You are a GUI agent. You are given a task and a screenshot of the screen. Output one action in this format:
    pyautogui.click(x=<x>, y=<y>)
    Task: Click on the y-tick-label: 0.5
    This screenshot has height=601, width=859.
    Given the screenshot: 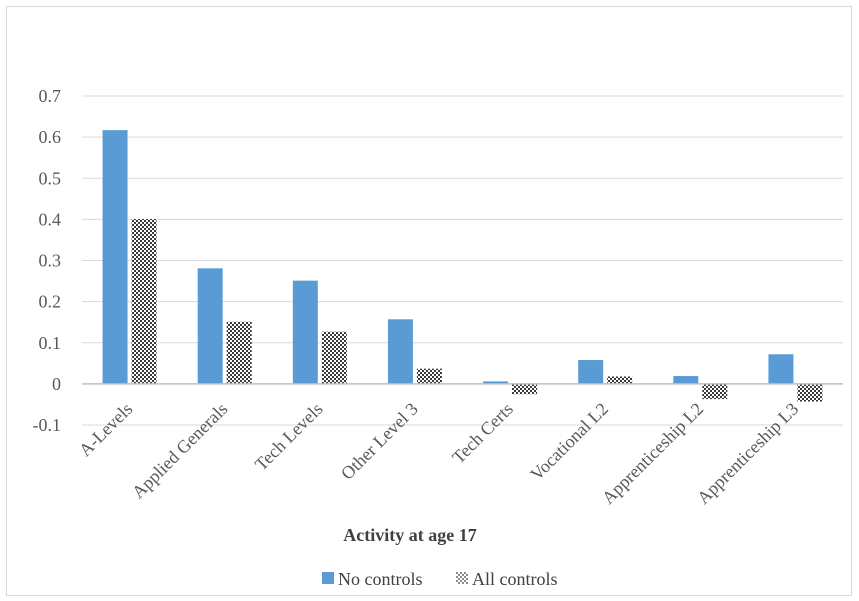 What is the action you would take?
    pyautogui.click(x=50, y=178)
    